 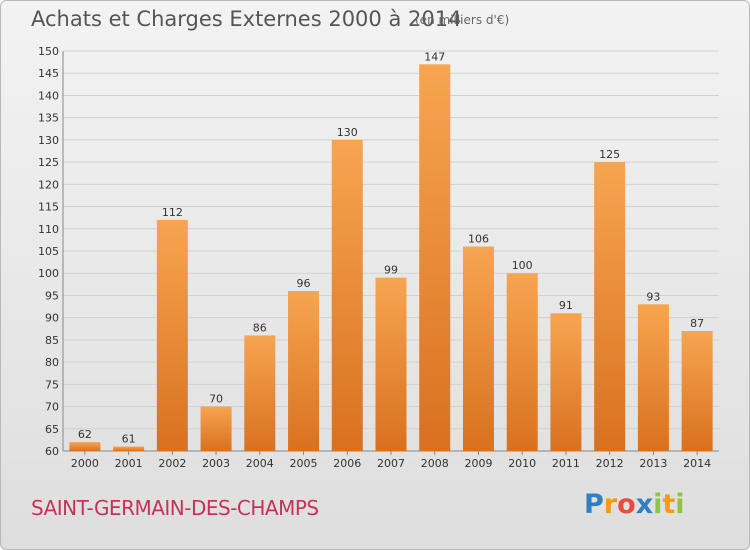 I want to click on x-tick-label-2000: 2000, so click(x=85, y=463).